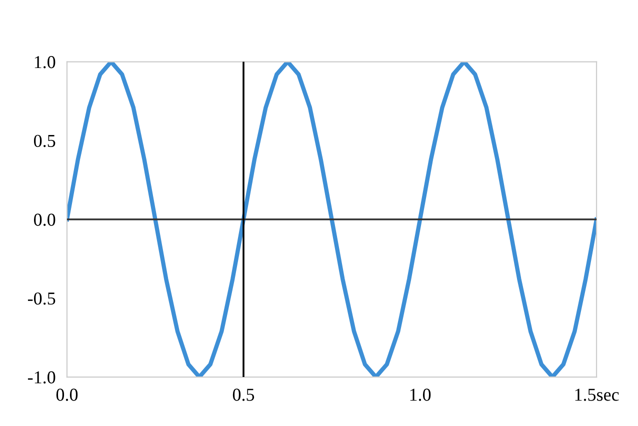 Image resolution: width=638 pixels, height=426 pixels. What do you see at coordinates (45, 62) in the screenshot?
I see `y-tick-label: 1.0` at bounding box center [45, 62].